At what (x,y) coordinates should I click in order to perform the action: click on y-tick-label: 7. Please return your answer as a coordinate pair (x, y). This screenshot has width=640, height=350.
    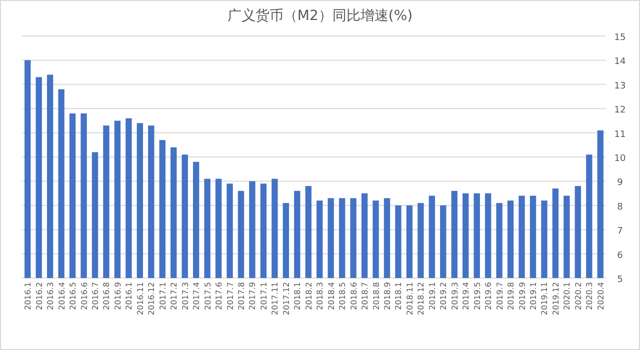
    Looking at the image, I should click on (620, 231).